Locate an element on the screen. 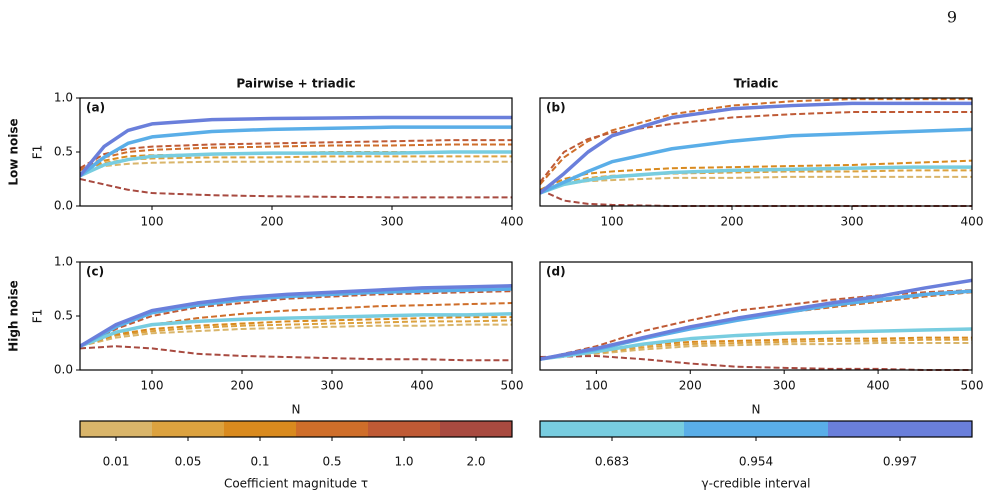  column-title: Pairwise + triadic is located at coordinates (295, 84).